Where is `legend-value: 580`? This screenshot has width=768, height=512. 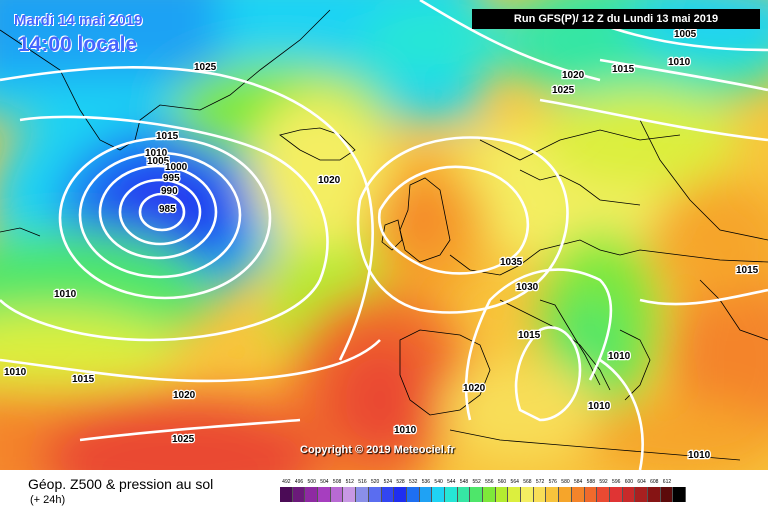
legend-value: 580 is located at coordinates (565, 482).